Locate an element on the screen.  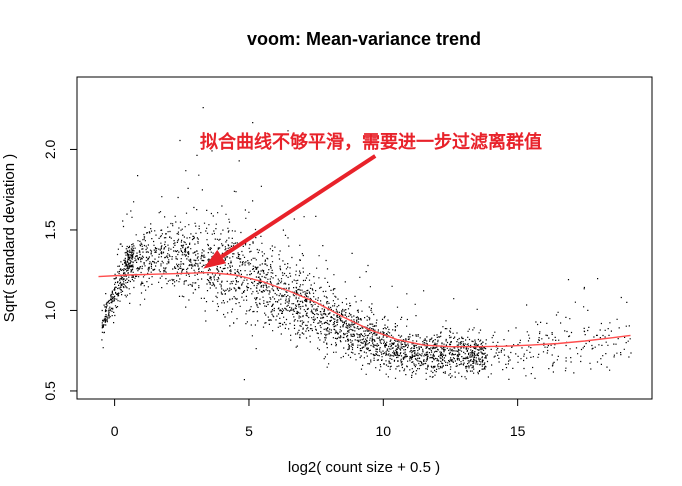
y-tick-label: 2.0 is located at coordinates (50, 150).